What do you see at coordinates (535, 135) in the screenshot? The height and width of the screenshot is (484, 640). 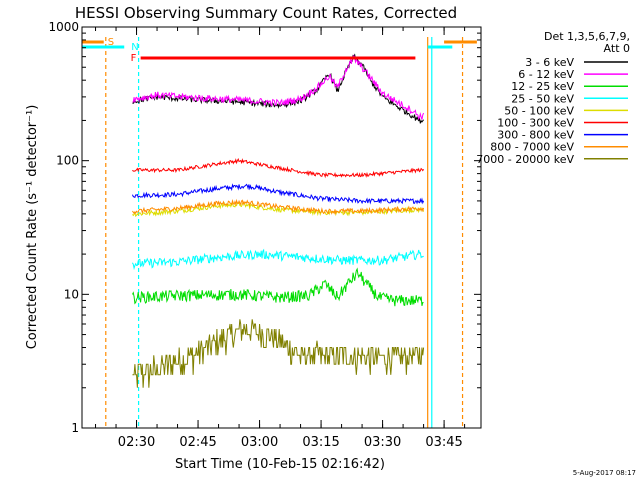 I see `legend-label: 300 - 800 keV` at bounding box center [535, 135].